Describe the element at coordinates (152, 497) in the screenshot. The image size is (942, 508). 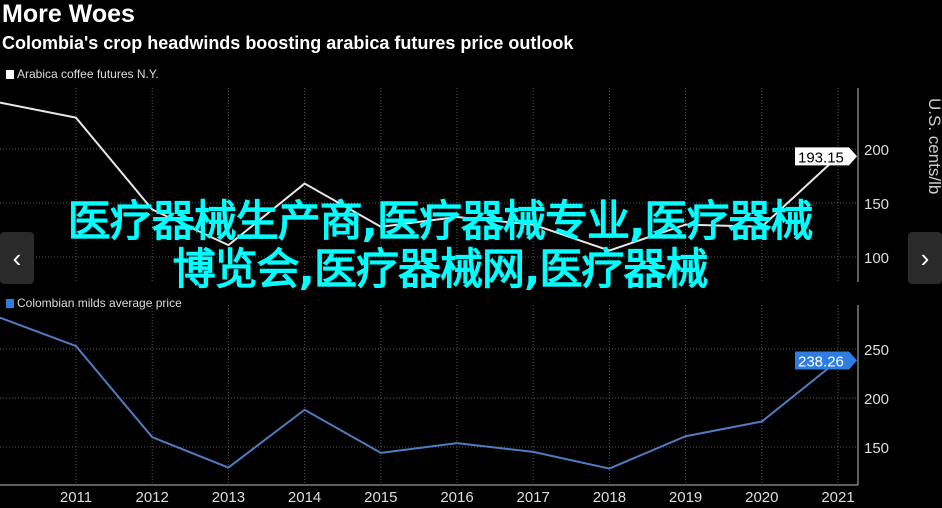
I see `x-tick-label: 2012` at that location.